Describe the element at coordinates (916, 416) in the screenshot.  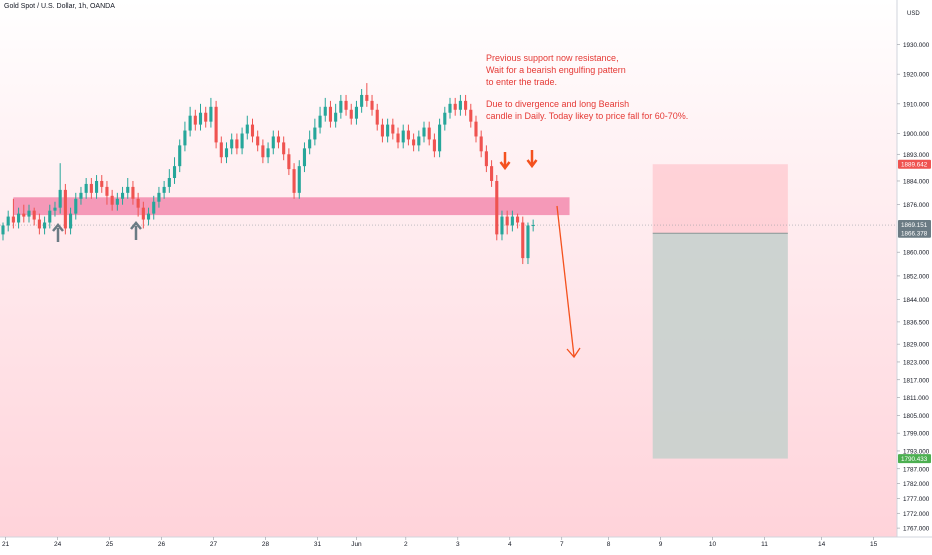
I see `y-tick-label: 1805.000` at that location.